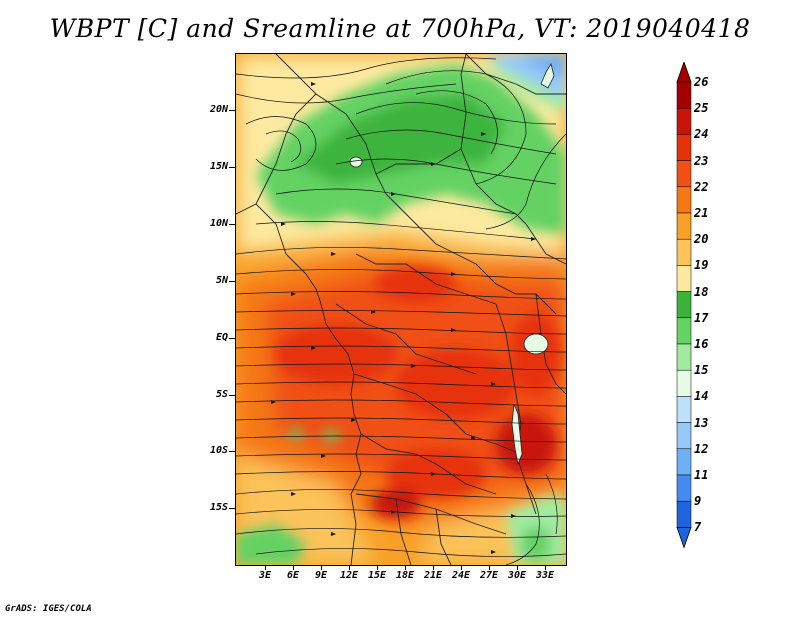 The height and width of the screenshot is (618, 800). I want to click on y-axis-label: 5S, so click(221, 394).